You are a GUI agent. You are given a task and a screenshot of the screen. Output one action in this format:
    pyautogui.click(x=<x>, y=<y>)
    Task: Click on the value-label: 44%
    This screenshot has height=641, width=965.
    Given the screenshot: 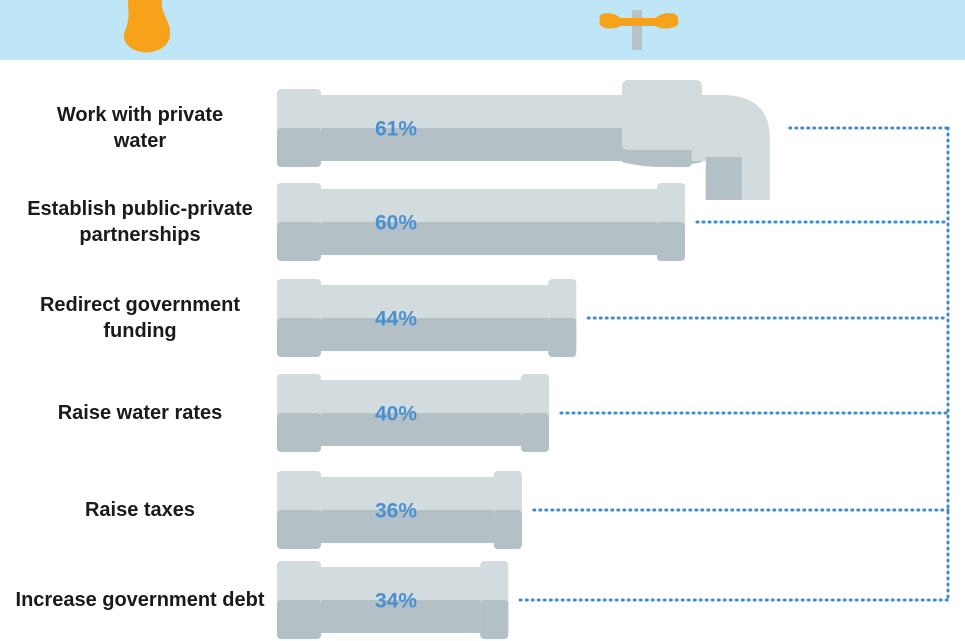 What is the action you would take?
    pyautogui.click(x=396, y=319)
    